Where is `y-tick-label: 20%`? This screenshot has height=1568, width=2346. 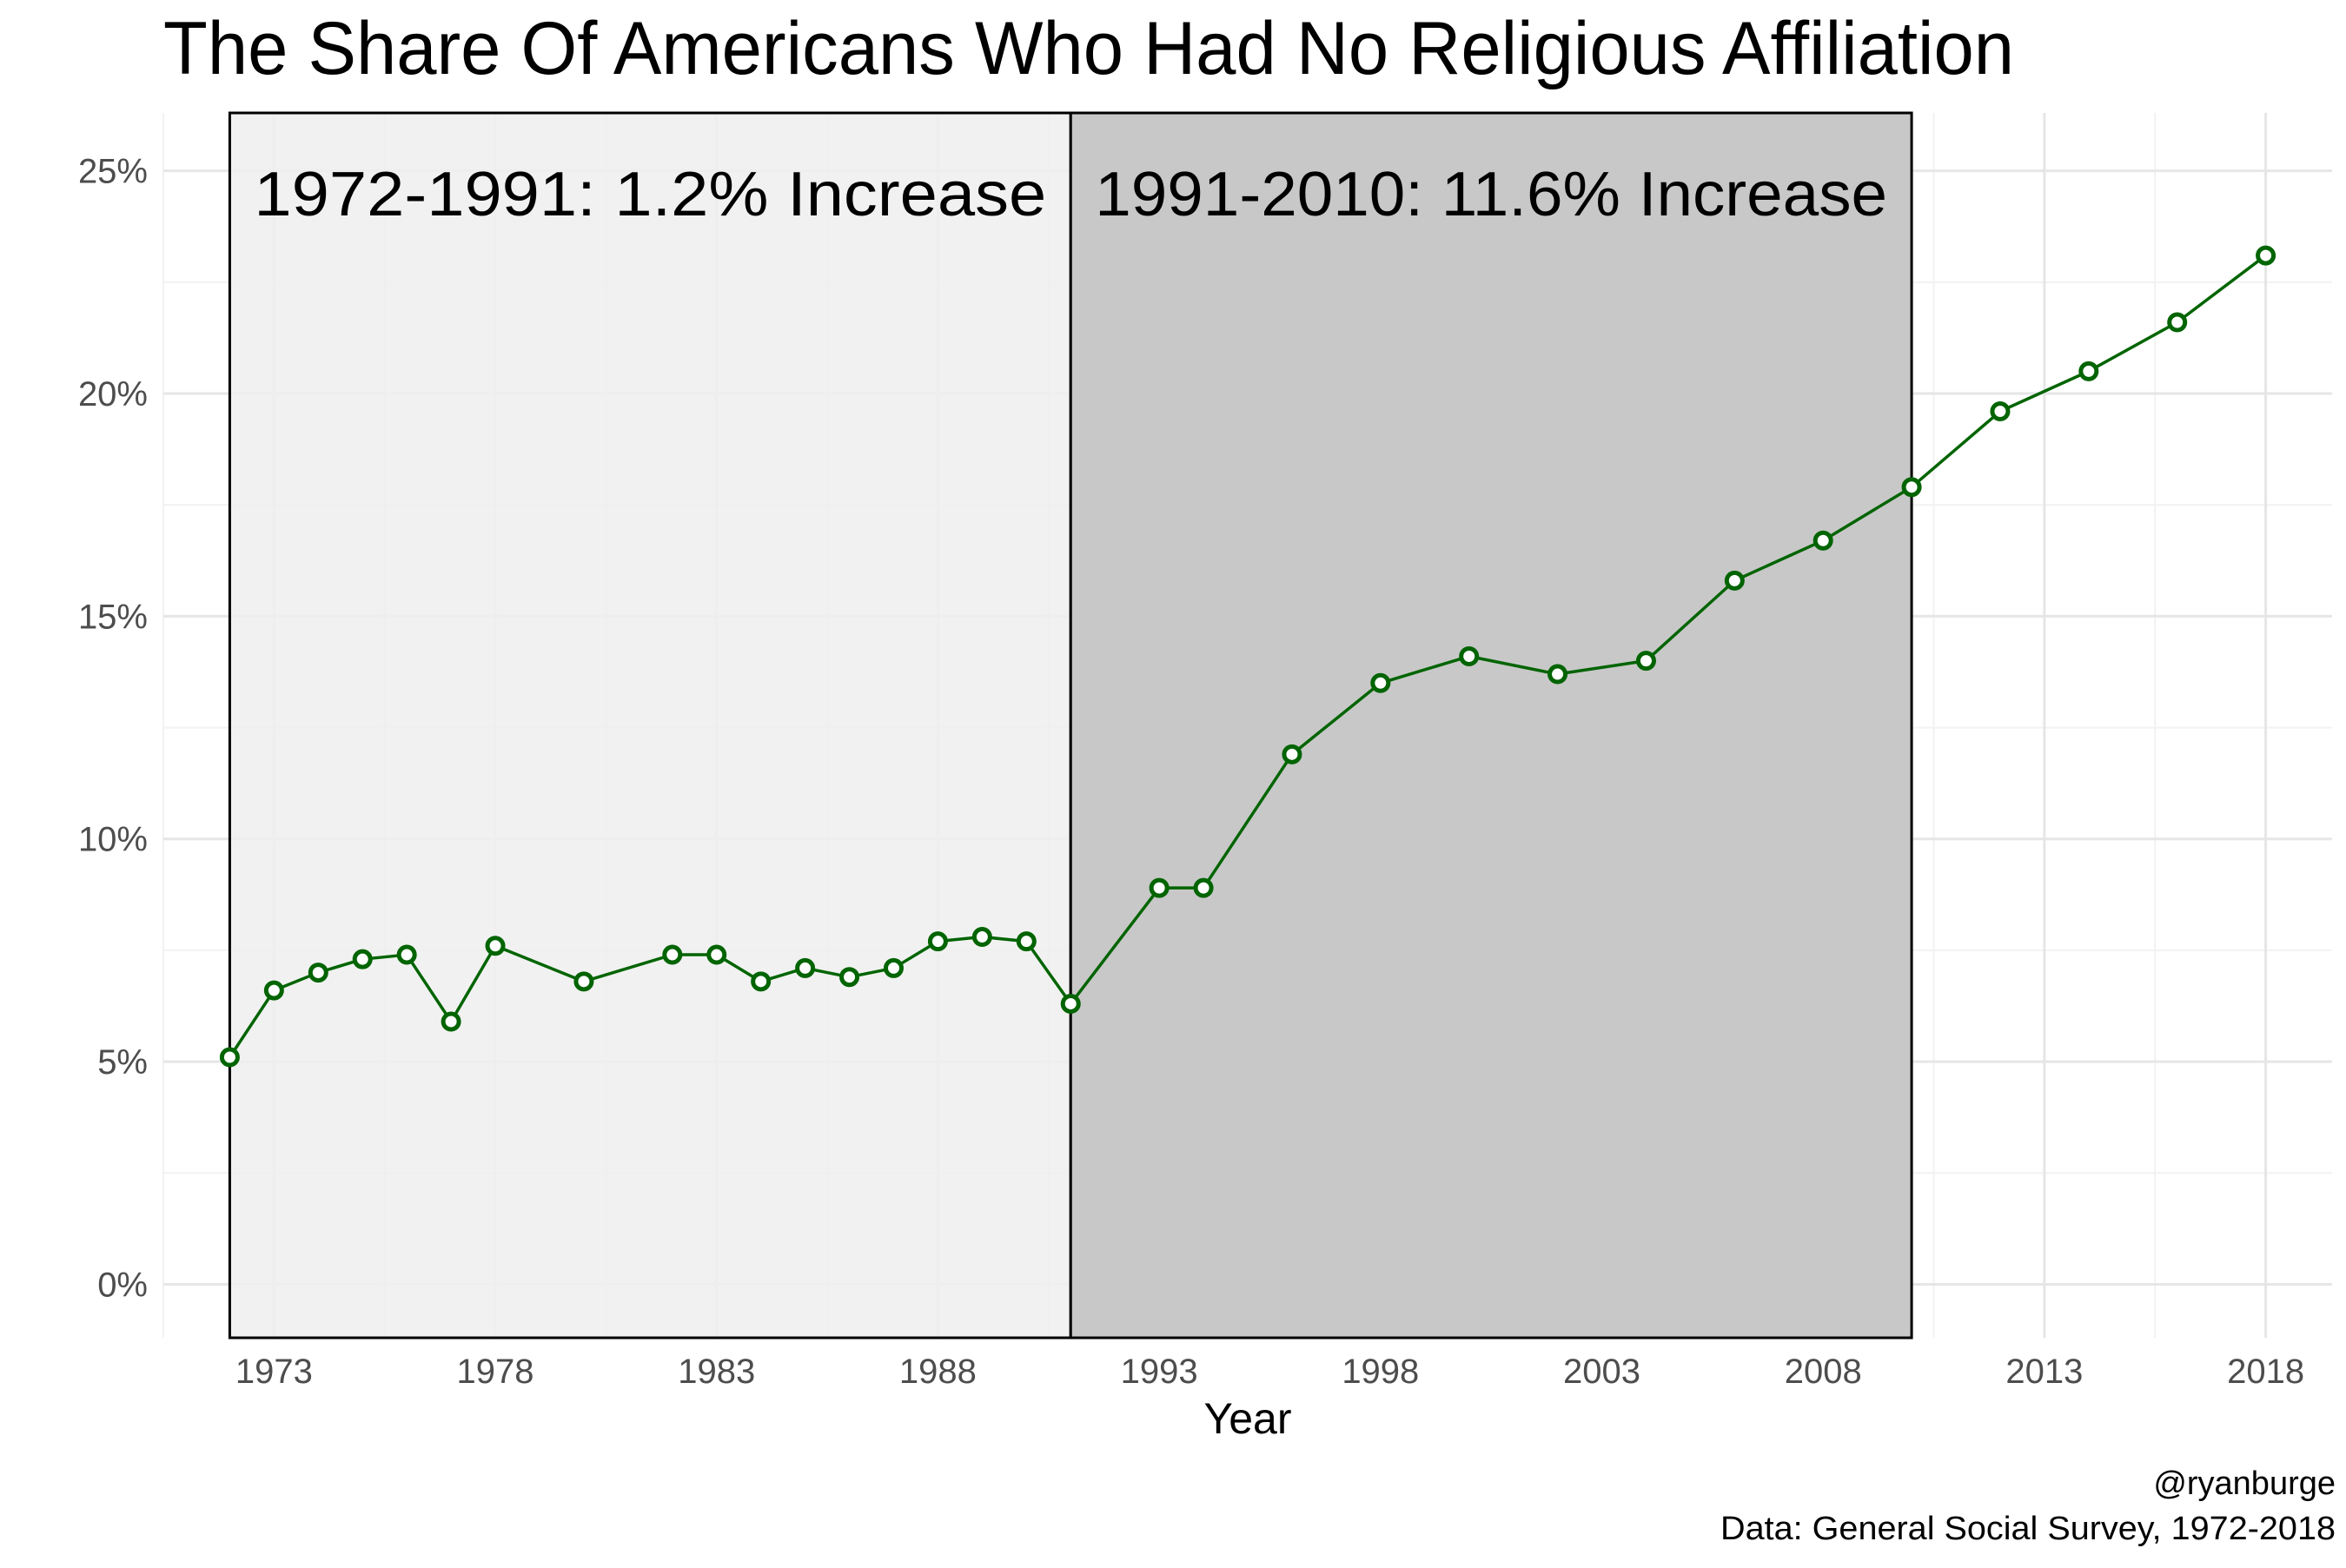 y-tick-label: 20% is located at coordinates (113, 394).